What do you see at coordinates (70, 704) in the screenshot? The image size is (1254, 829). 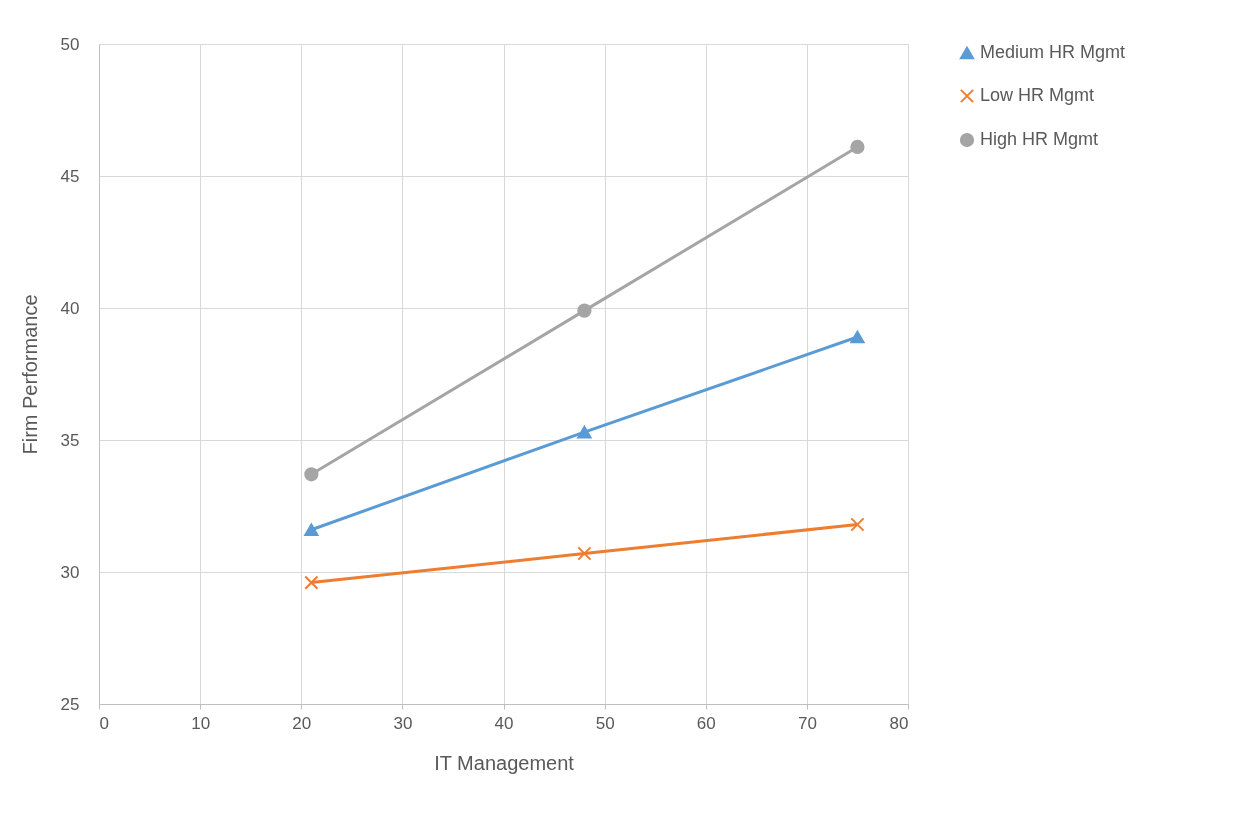 I see `y-tick-label: 25` at bounding box center [70, 704].